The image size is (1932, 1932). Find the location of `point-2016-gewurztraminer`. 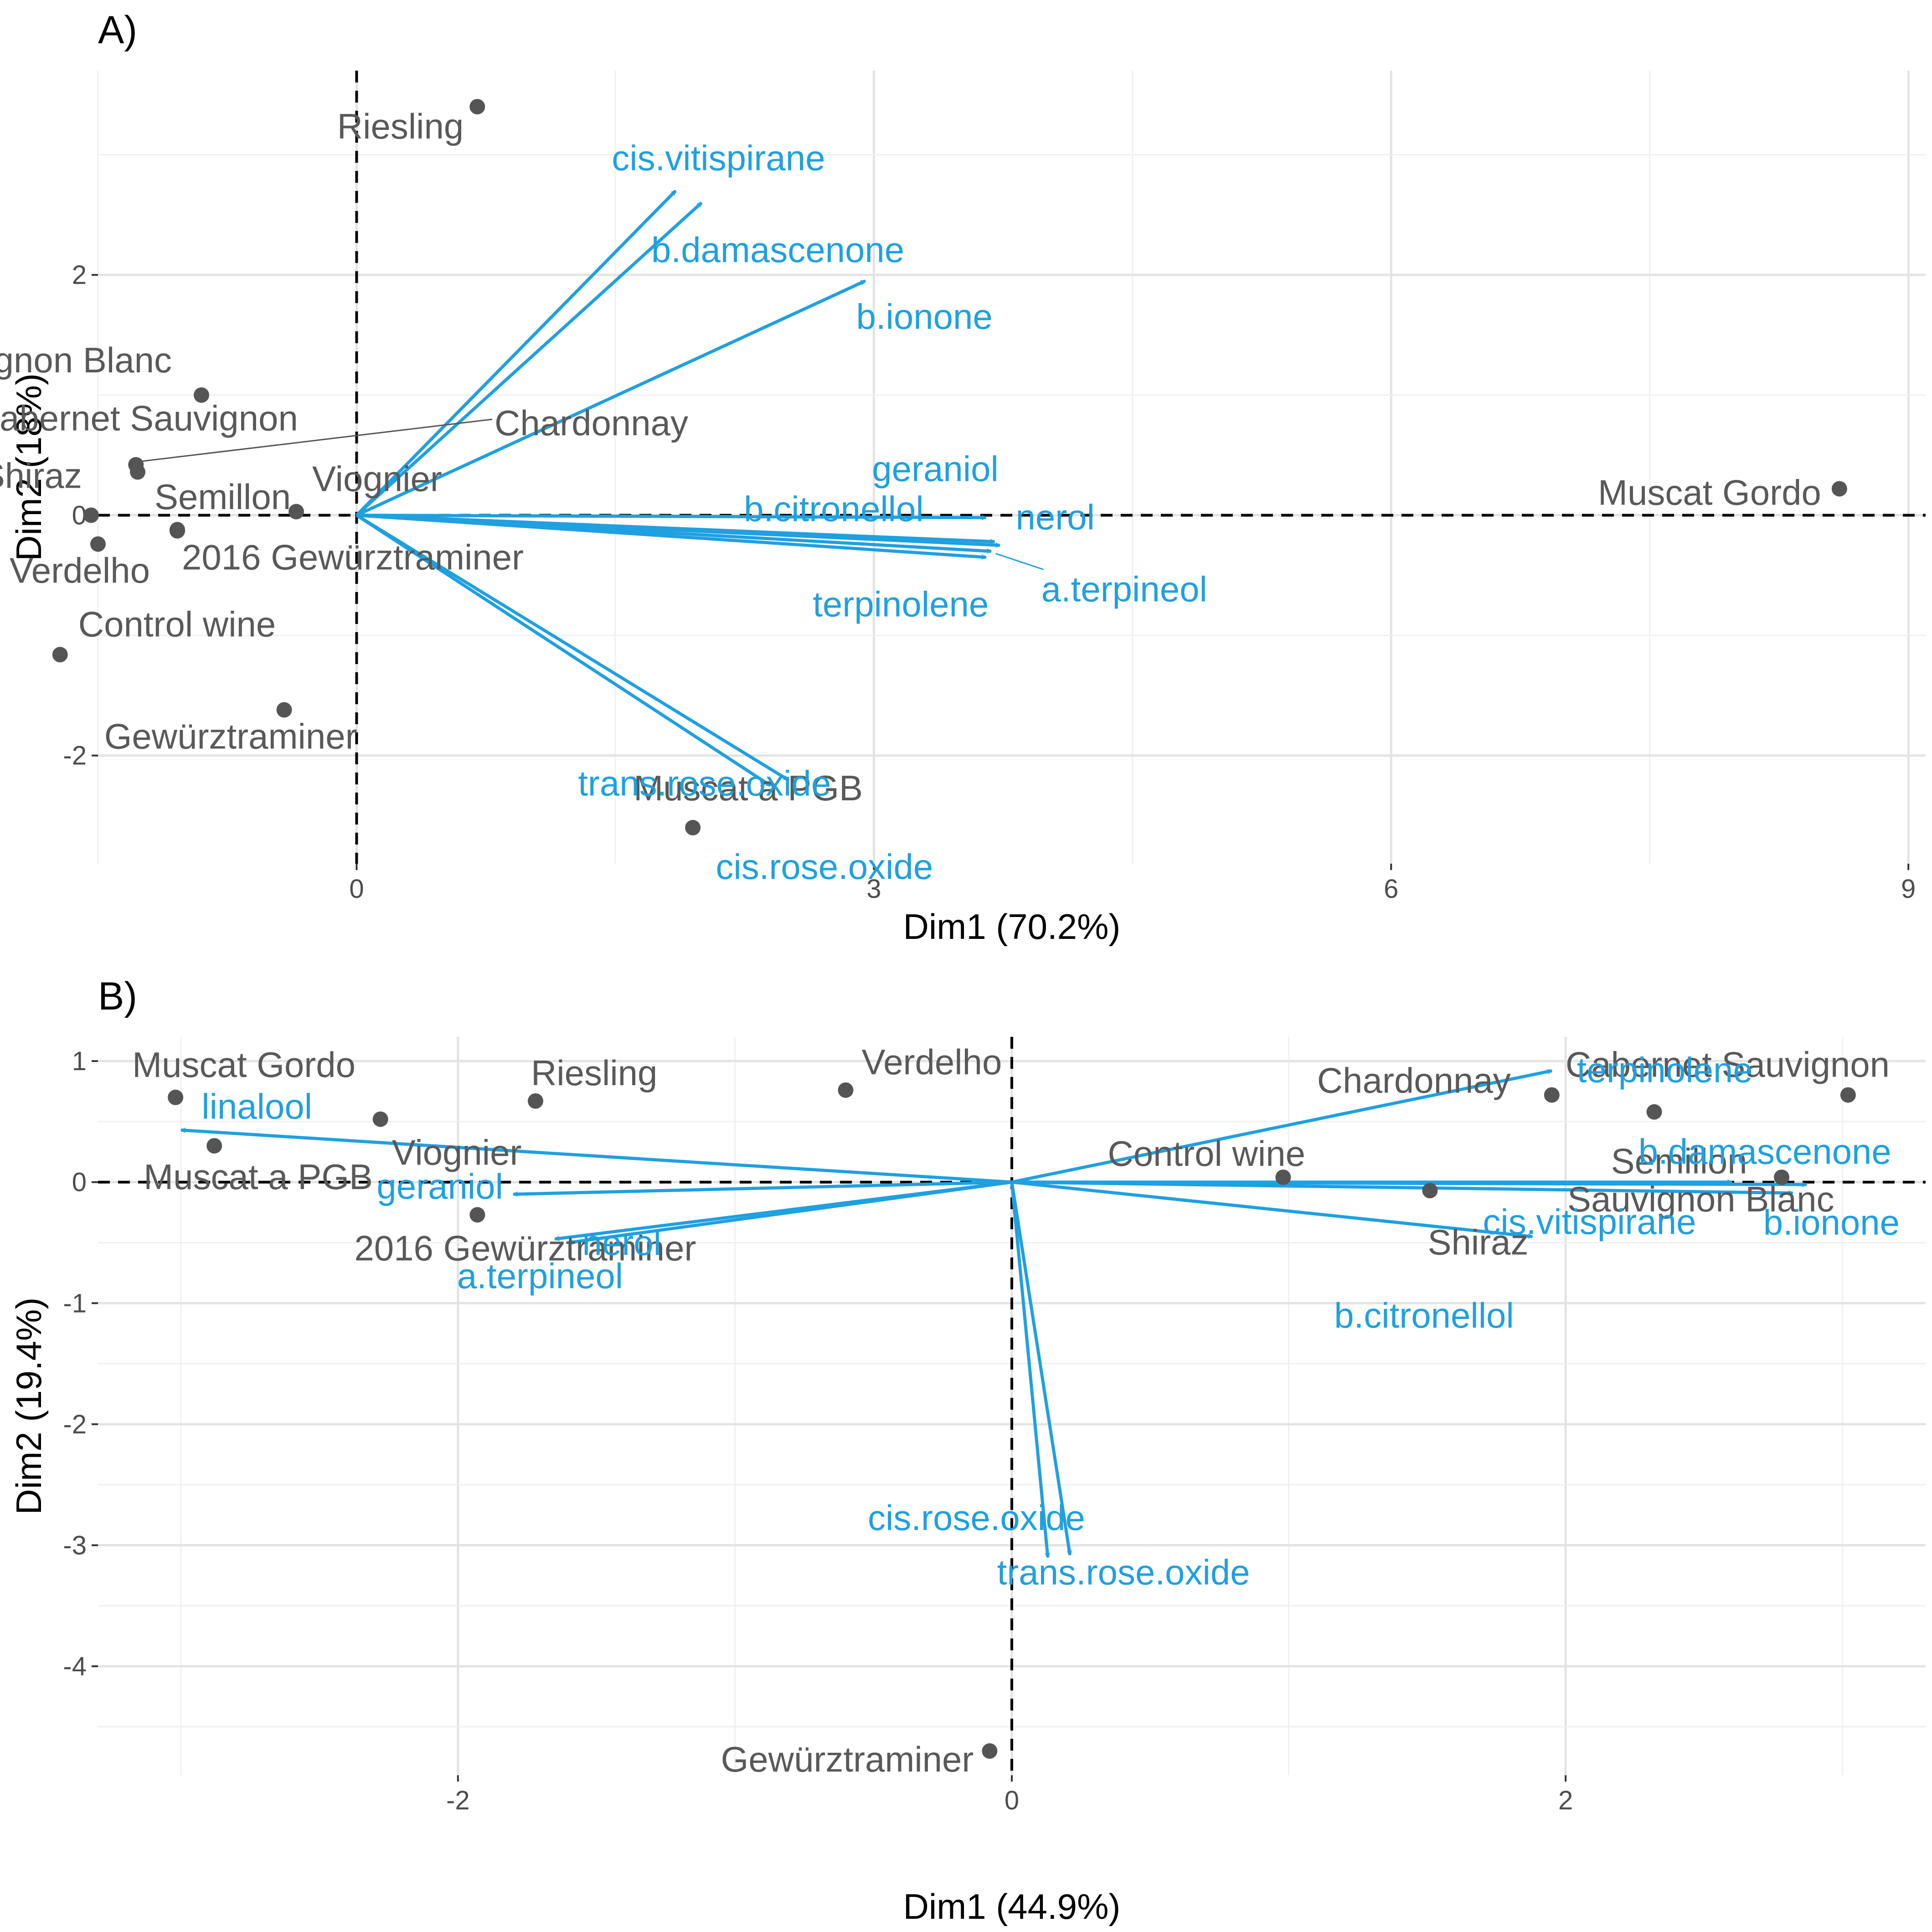

point-2016-gewurztraminer is located at coordinates (177, 531).